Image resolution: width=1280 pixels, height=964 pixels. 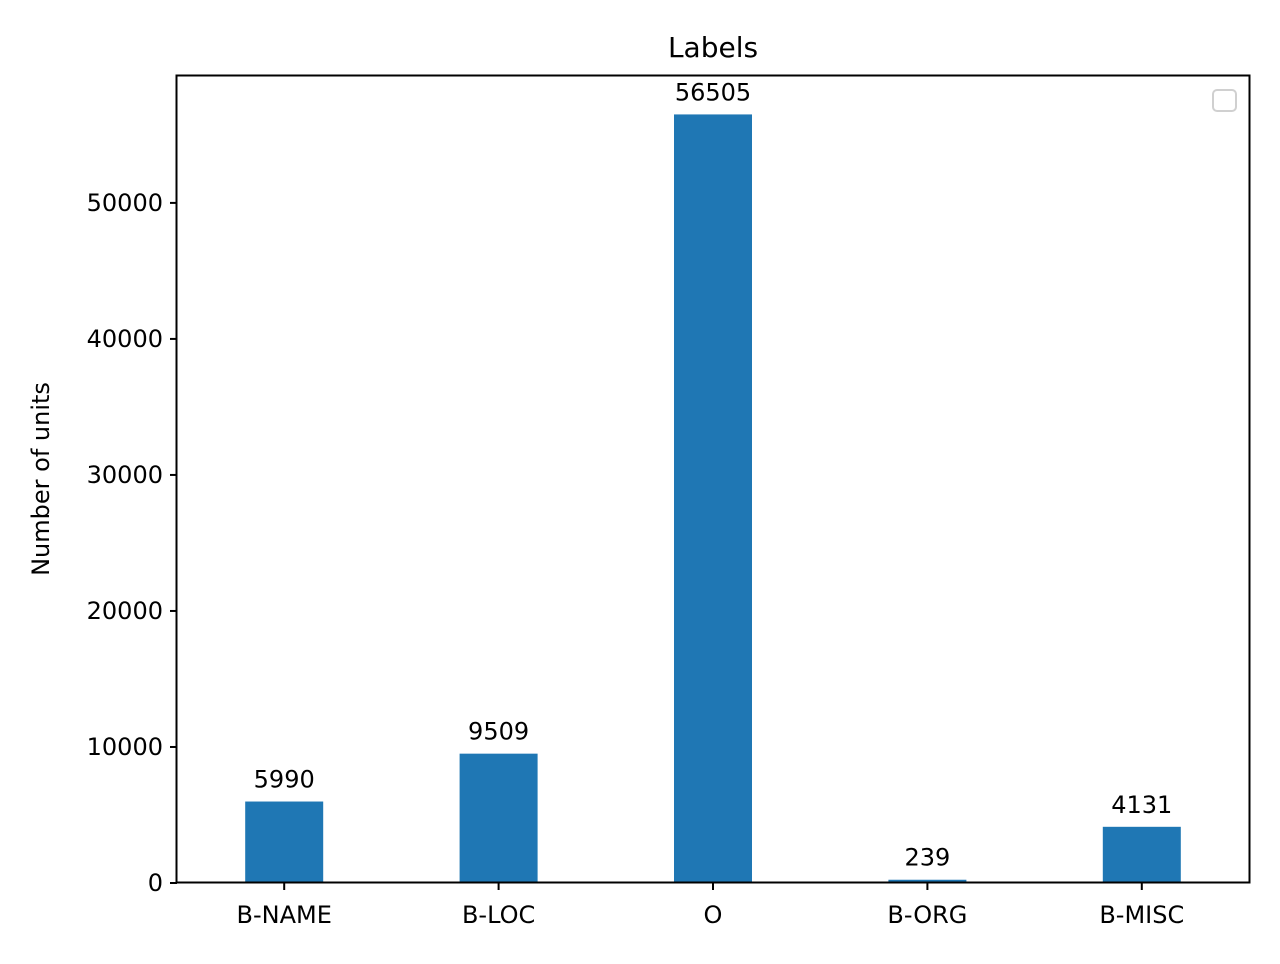 What do you see at coordinates (284, 915) in the screenshot?
I see `x-tick-label: B-NAME` at bounding box center [284, 915].